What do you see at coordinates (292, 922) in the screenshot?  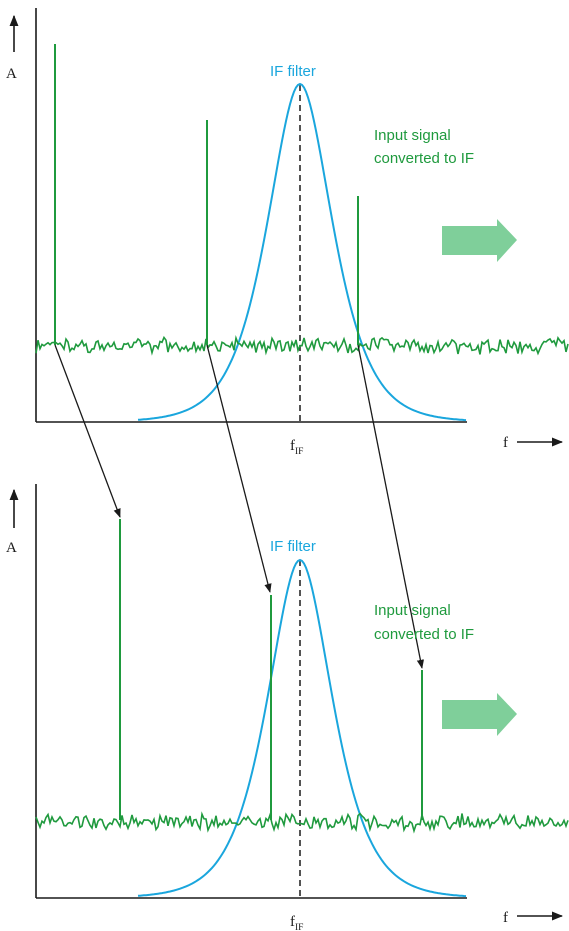 I see `bottom-fif-main: f` at bounding box center [292, 922].